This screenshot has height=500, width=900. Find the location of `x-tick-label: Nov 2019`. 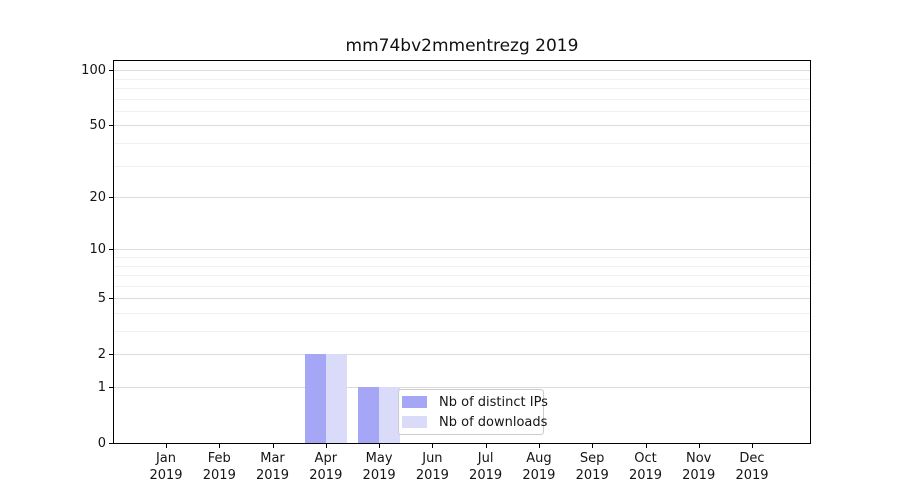

x-tick-label: Nov 2019 is located at coordinates (699, 467).